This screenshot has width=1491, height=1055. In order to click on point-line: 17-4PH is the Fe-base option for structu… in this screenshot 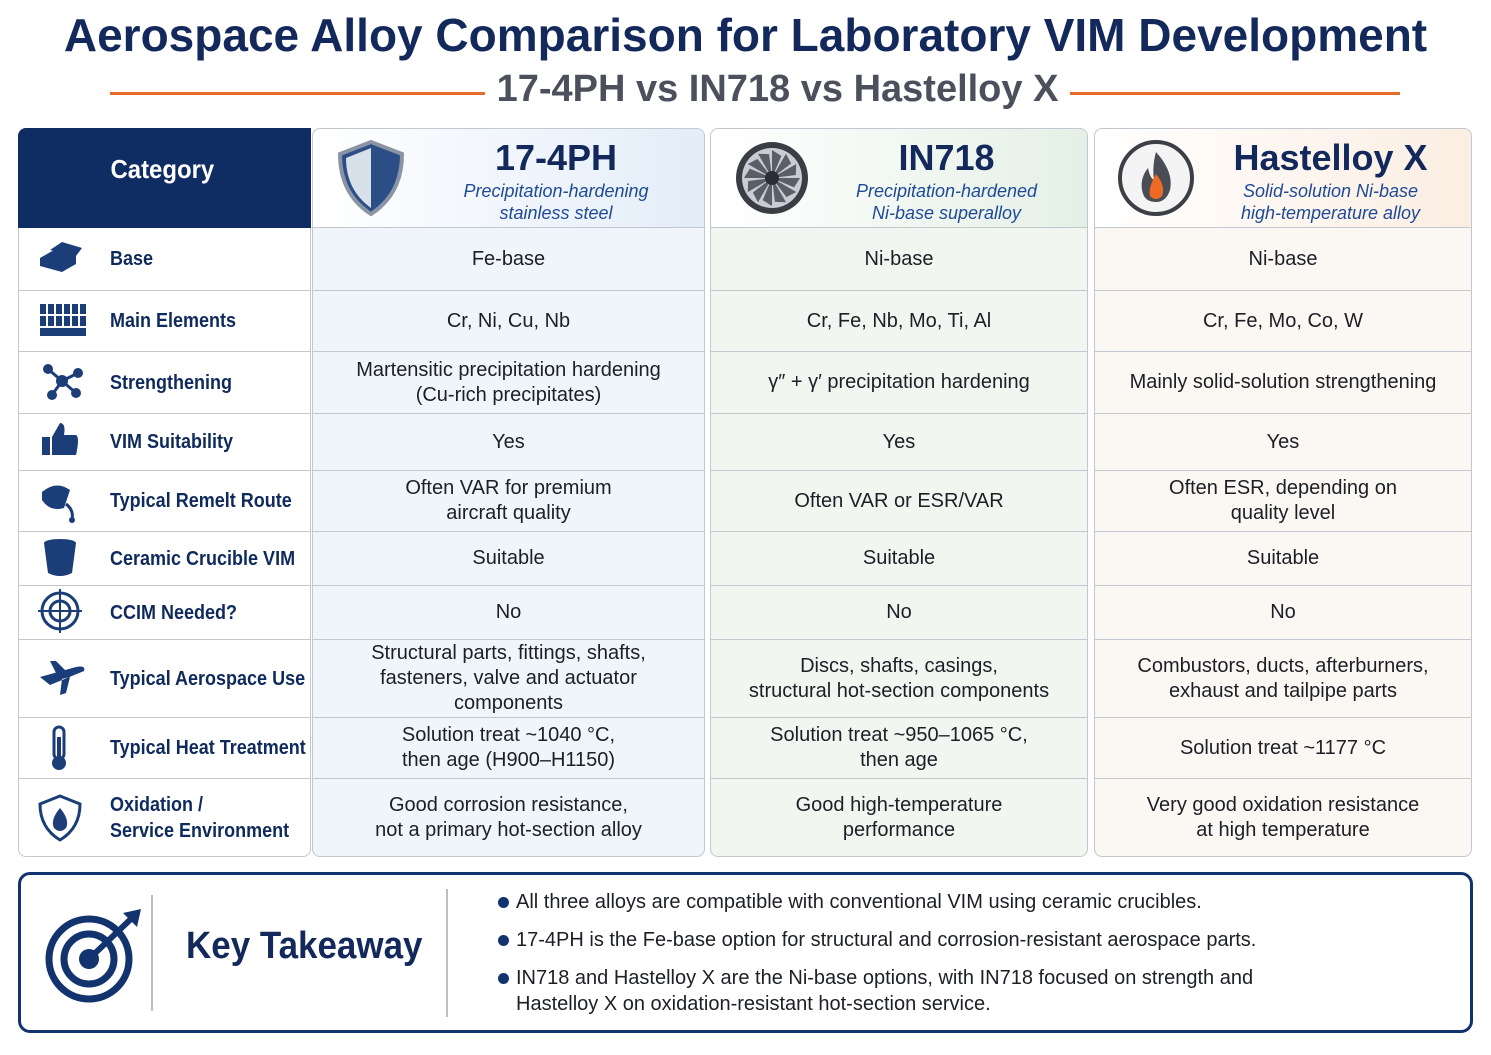, I will do `click(886, 940)`.